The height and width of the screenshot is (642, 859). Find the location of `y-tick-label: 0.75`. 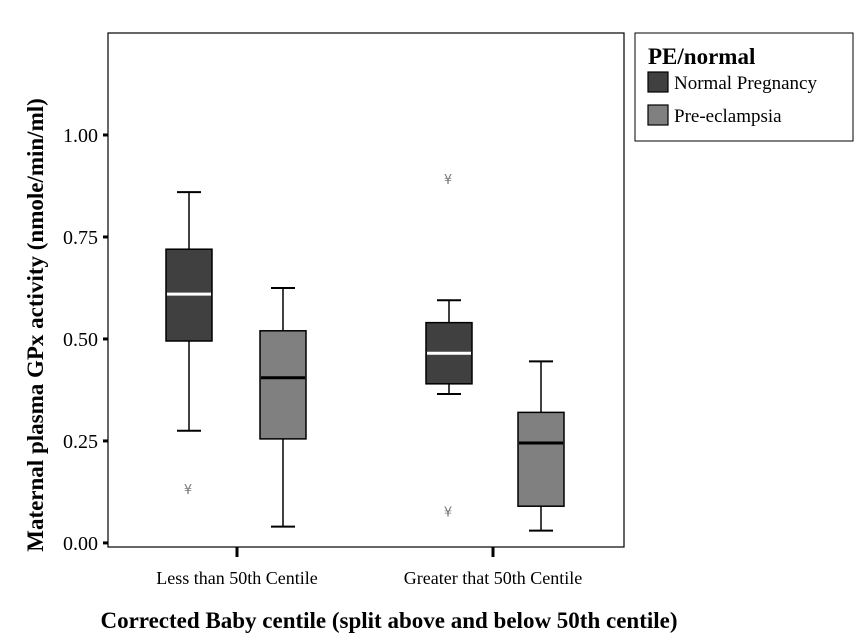

y-tick-label: 0.75 is located at coordinates (80, 238).